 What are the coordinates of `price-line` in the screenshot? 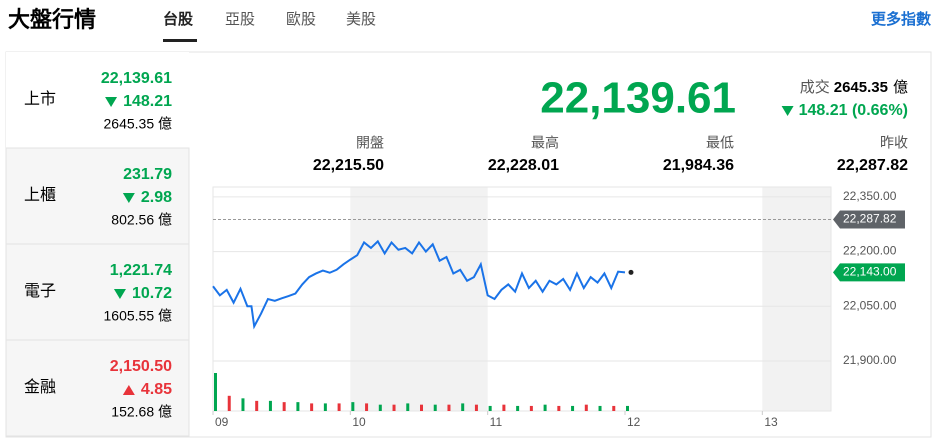 It's located at (419, 284).